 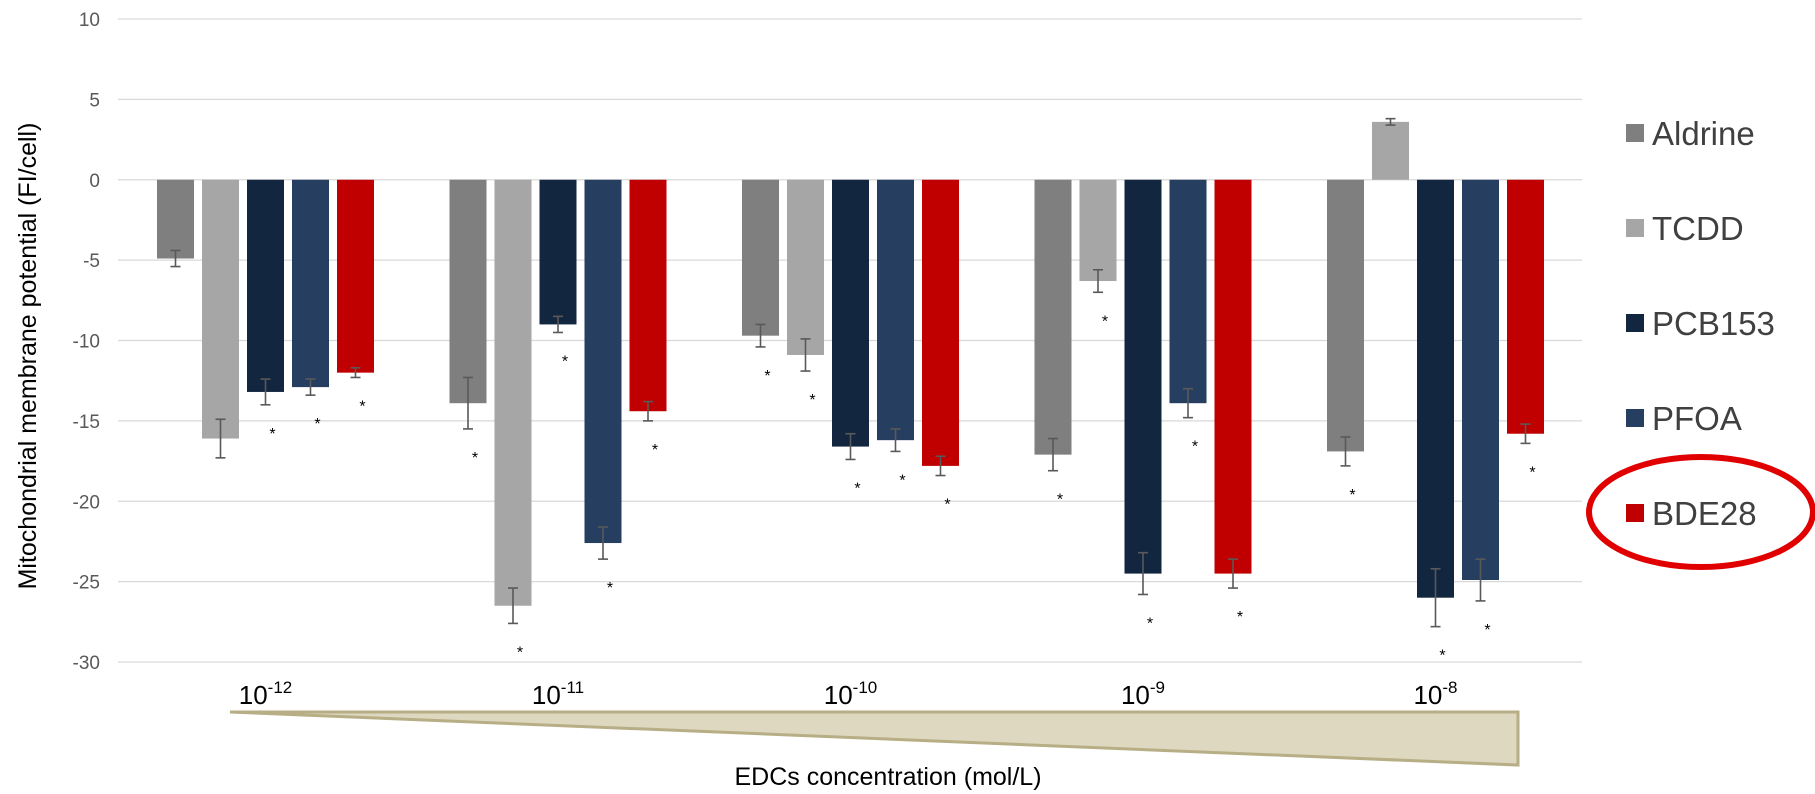 What do you see at coordinates (874, 738) in the screenshot?
I see `concentration-wedge` at bounding box center [874, 738].